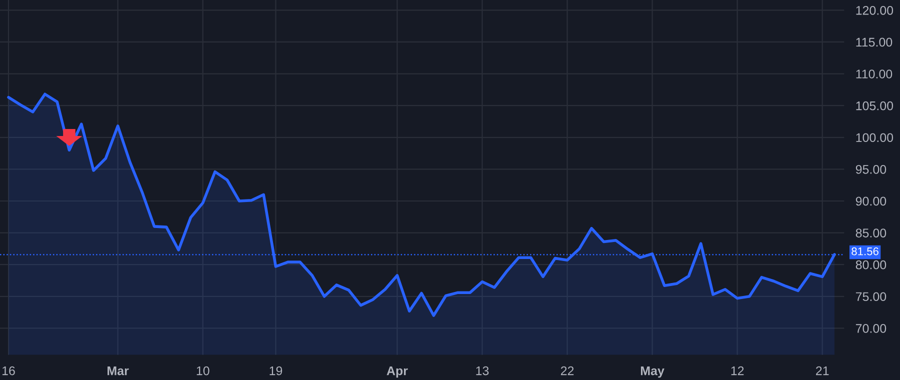 This screenshot has height=380, width=900. What do you see at coordinates (652, 372) in the screenshot?
I see `x-tick-label: May` at bounding box center [652, 372].